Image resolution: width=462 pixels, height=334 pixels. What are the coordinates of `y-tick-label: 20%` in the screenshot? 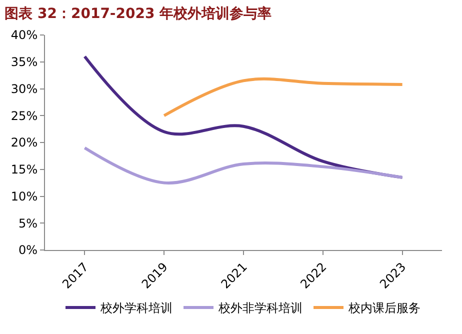 It's located at (24, 143).